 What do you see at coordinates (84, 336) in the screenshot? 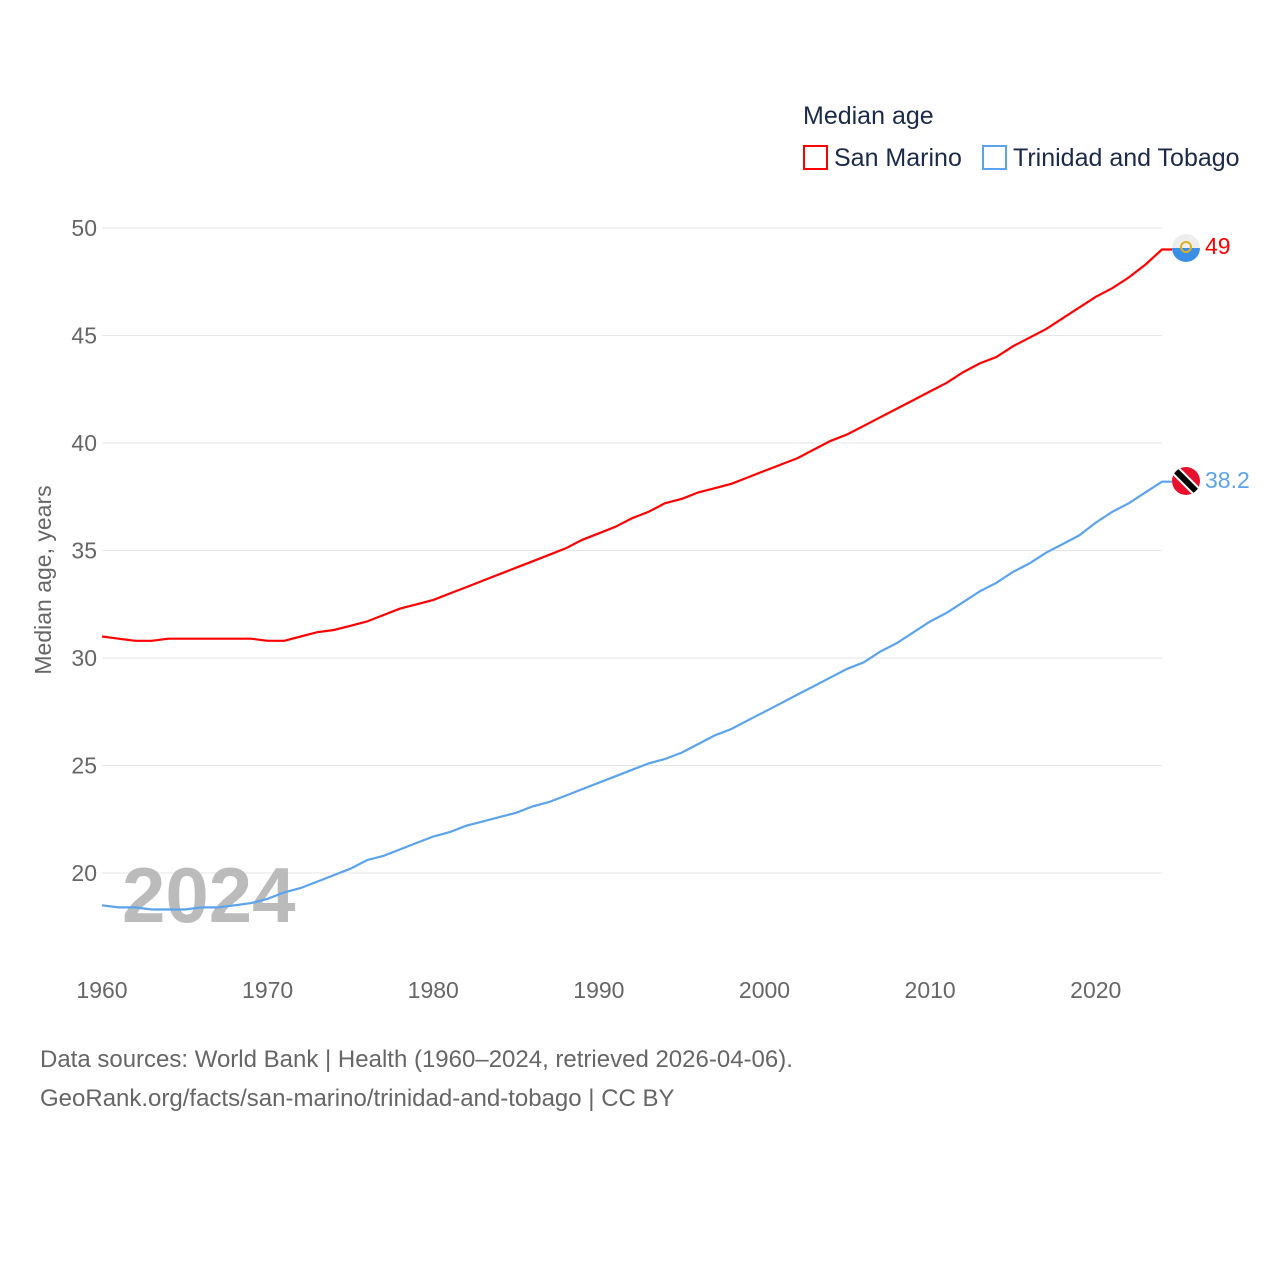
I see `y-tick-label: 45` at bounding box center [84, 336].